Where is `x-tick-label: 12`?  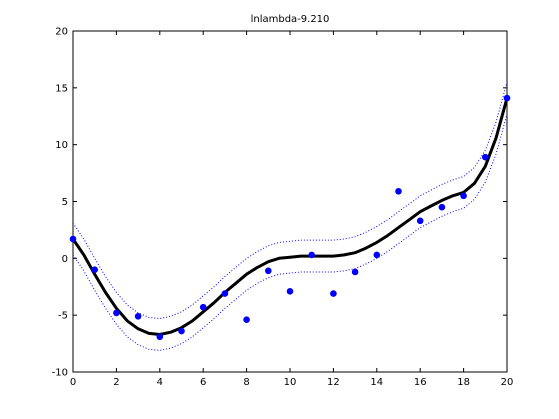 x-tick-label: 12 is located at coordinates (333, 382).